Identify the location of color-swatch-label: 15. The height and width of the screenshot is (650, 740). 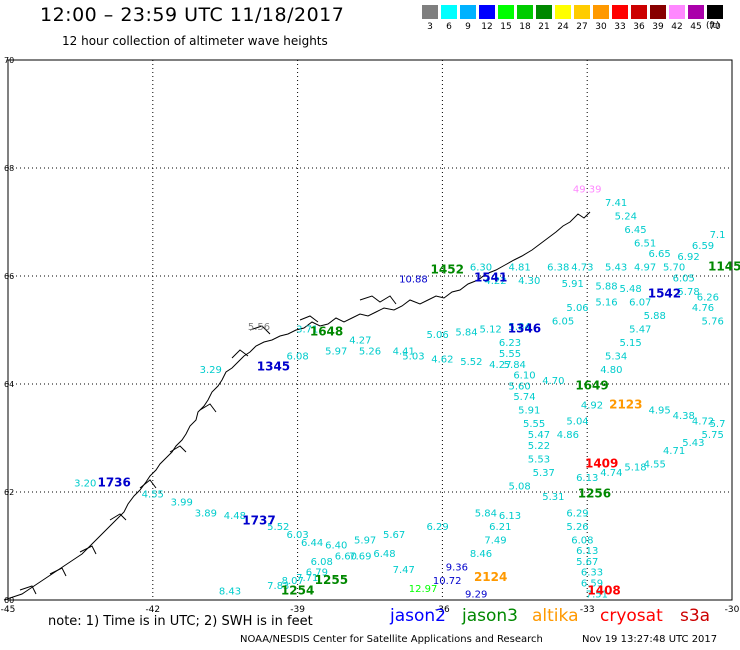
(506, 27).